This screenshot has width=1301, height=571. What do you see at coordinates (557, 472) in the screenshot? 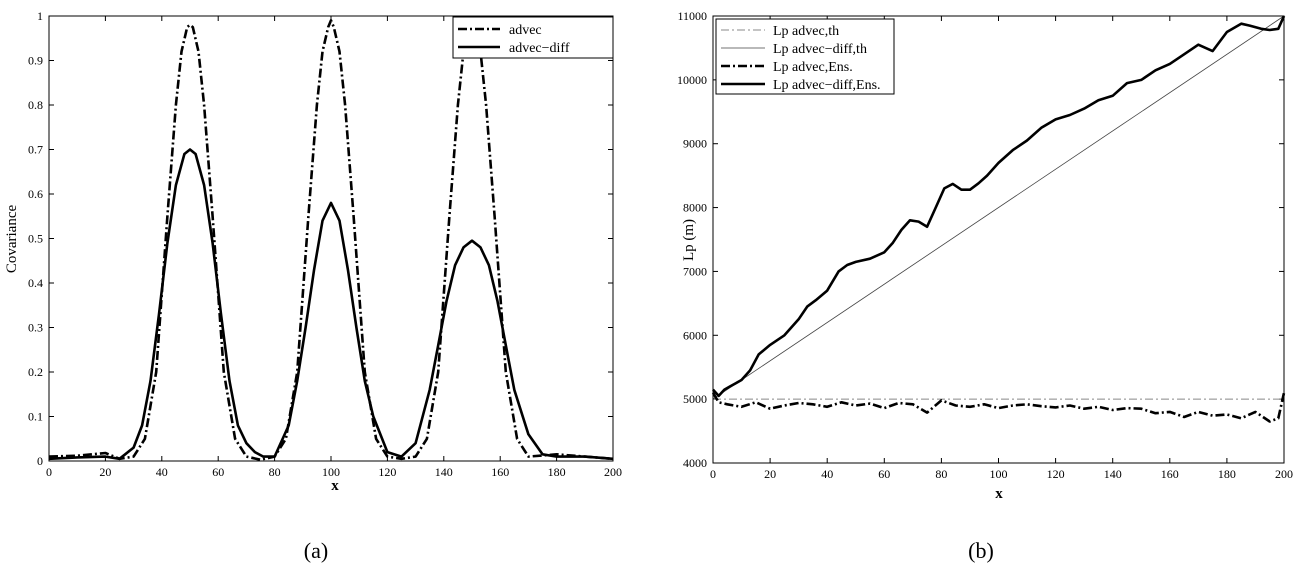
I see `panel-a-xtick-label: 180` at bounding box center [557, 472].